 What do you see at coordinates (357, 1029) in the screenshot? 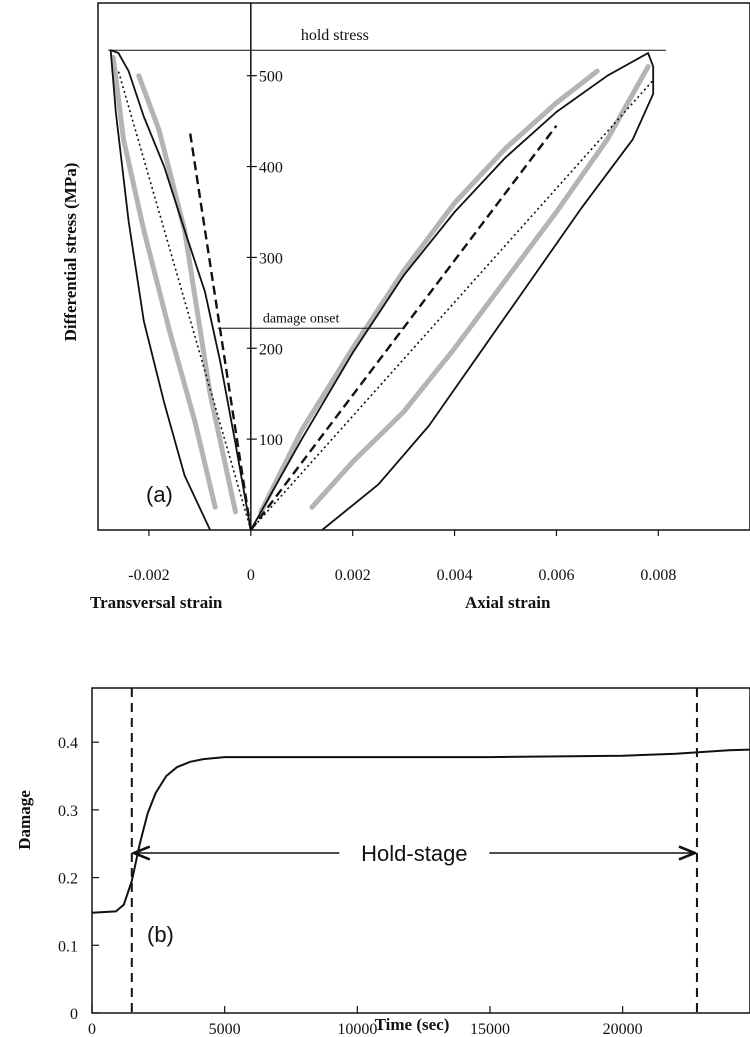
I see `x-tick-label: 10000` at bounding box center [357, 1029].